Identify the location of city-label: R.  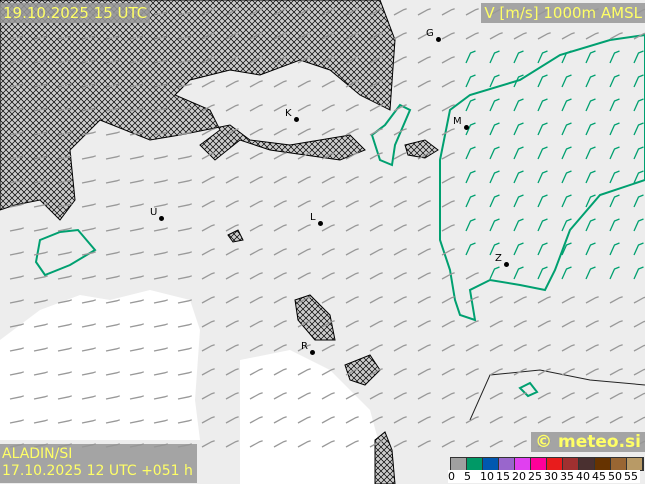
(304, 346).